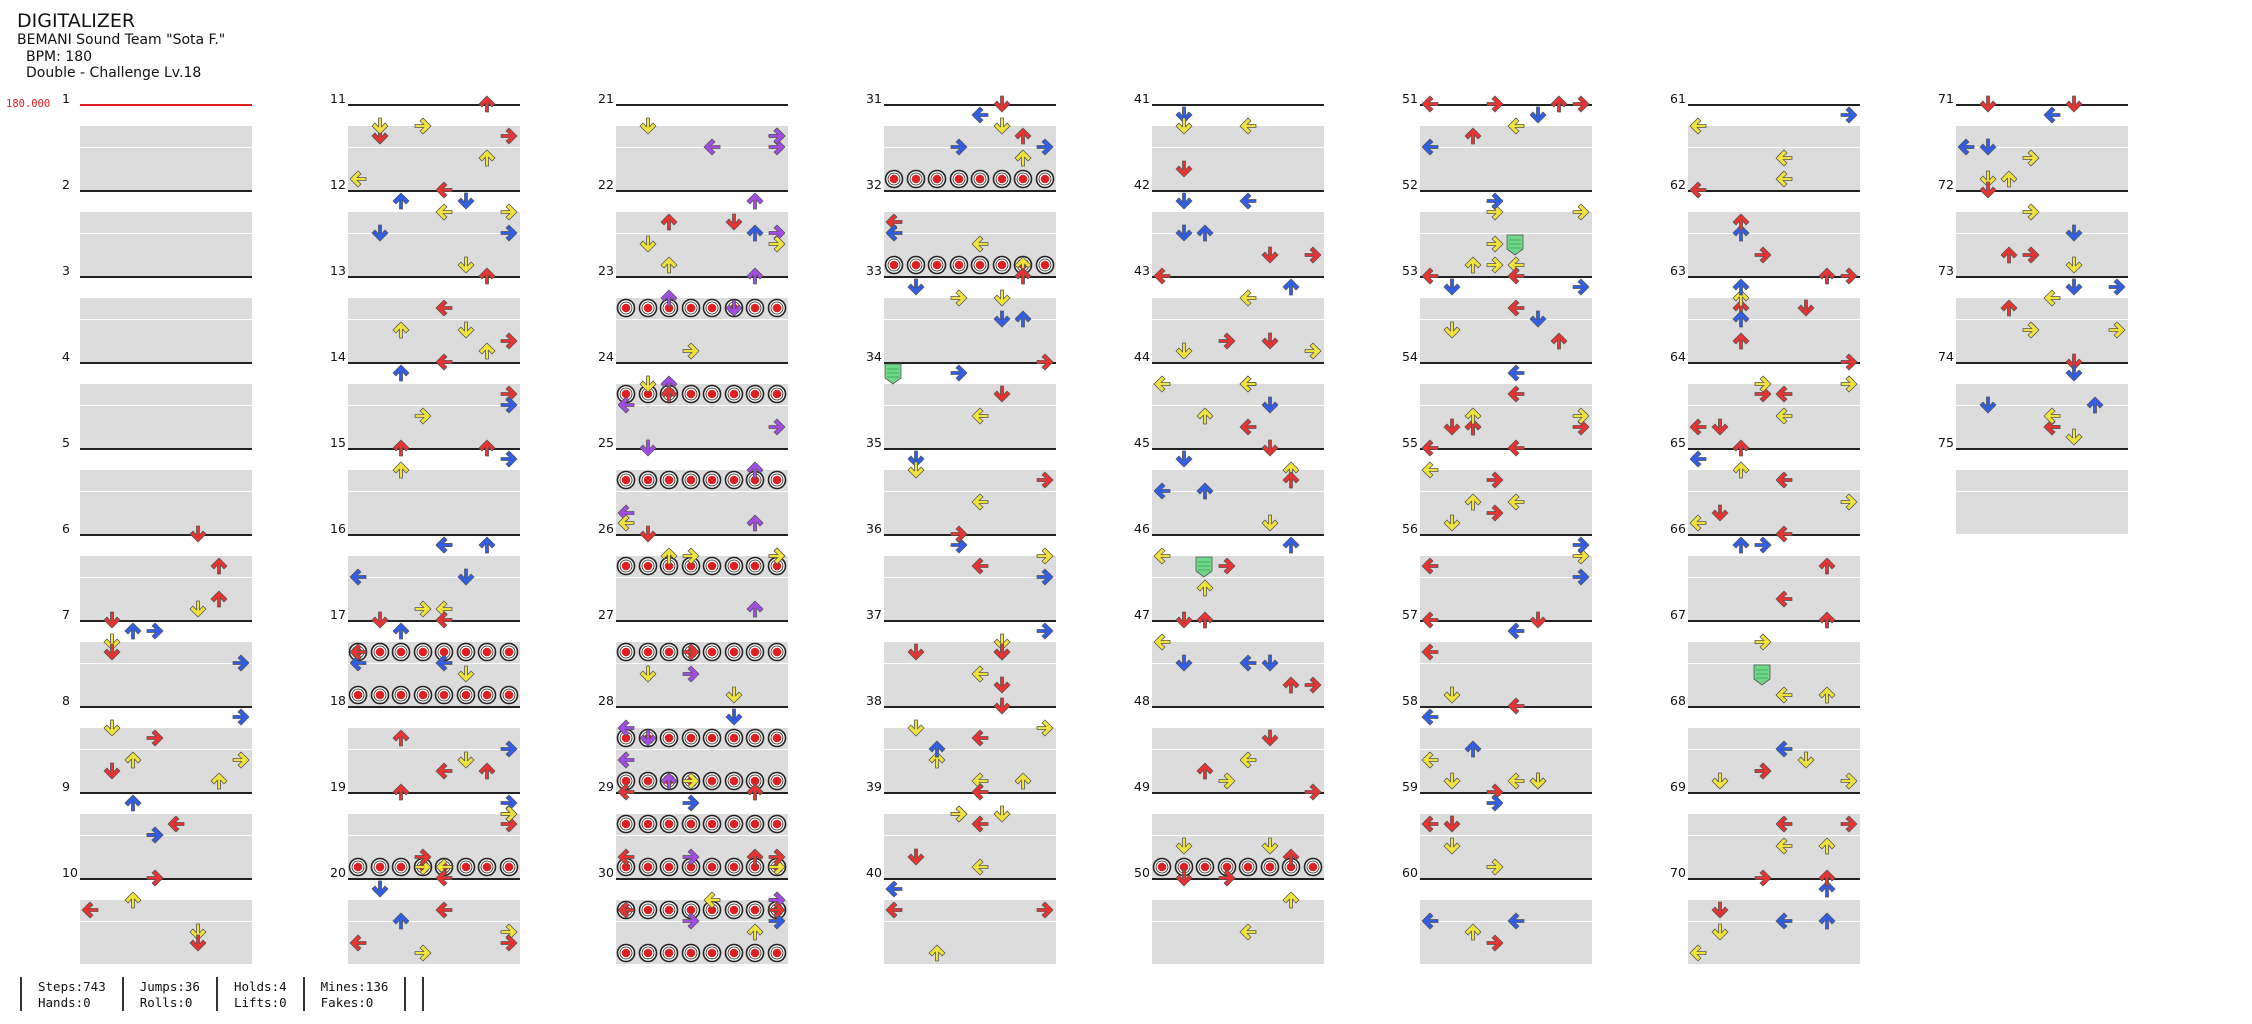 The image size is (2252, 1024). I want to click on stat-jumps: Jumps:36, so click(169, 986).